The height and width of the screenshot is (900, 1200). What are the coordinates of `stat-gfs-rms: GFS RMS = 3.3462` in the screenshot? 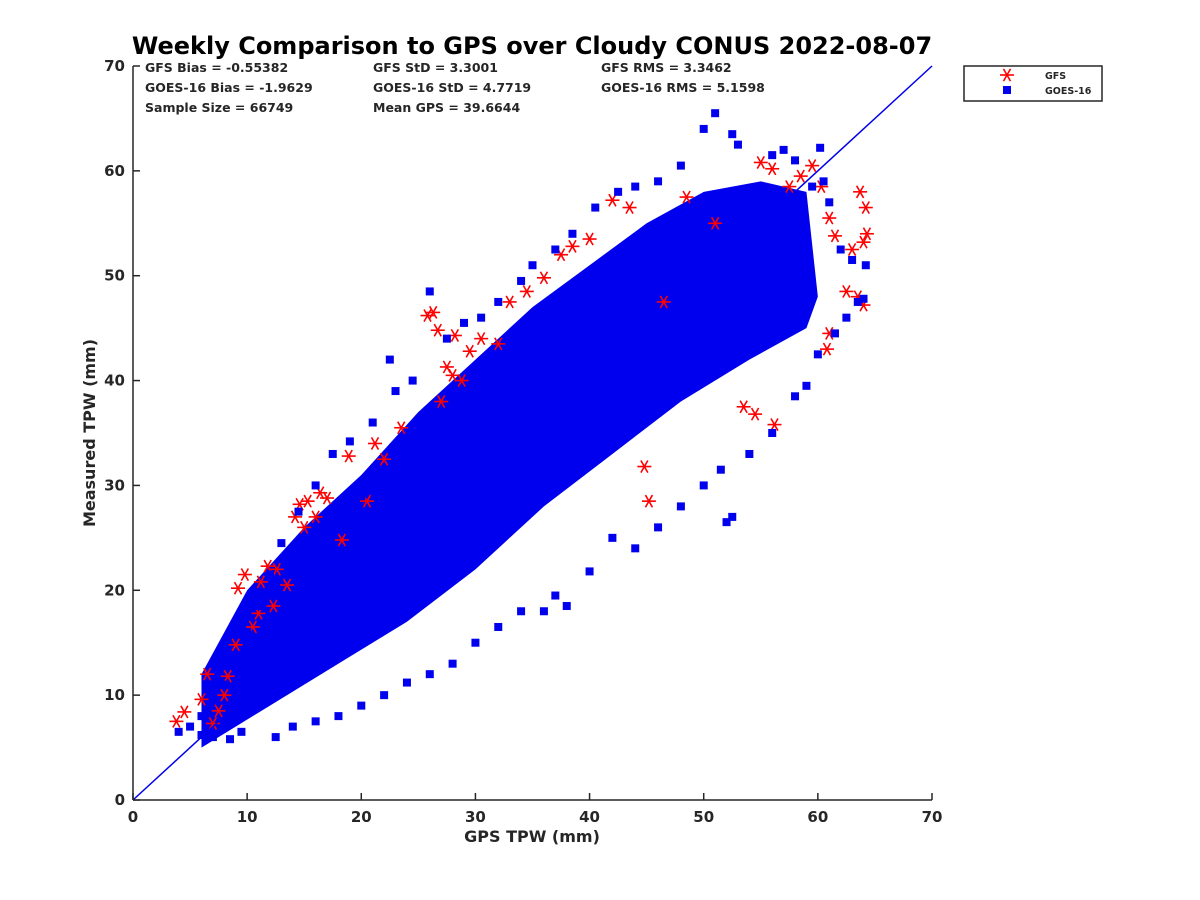 It's located at (666, 67).